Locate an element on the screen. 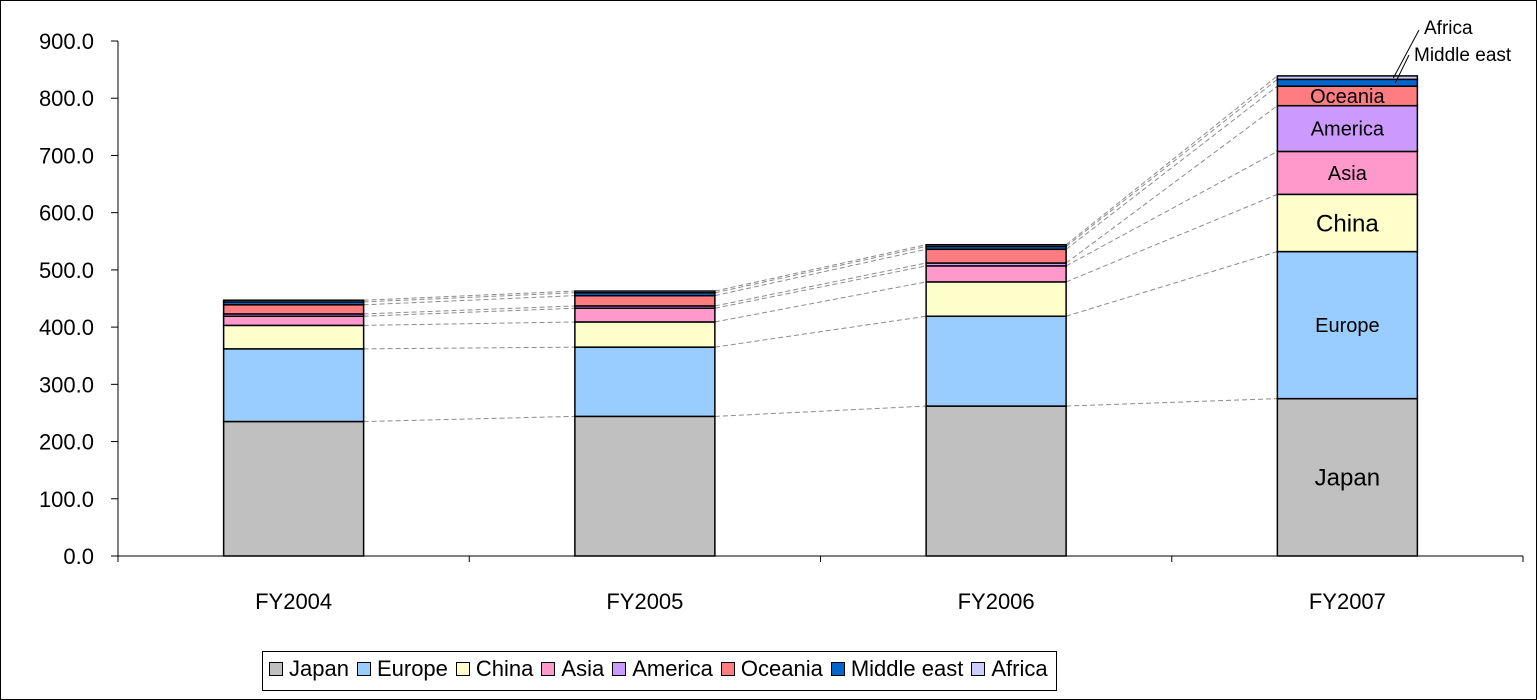  legend-item-middle-east: Middle east is located at coordinates (897, 669).